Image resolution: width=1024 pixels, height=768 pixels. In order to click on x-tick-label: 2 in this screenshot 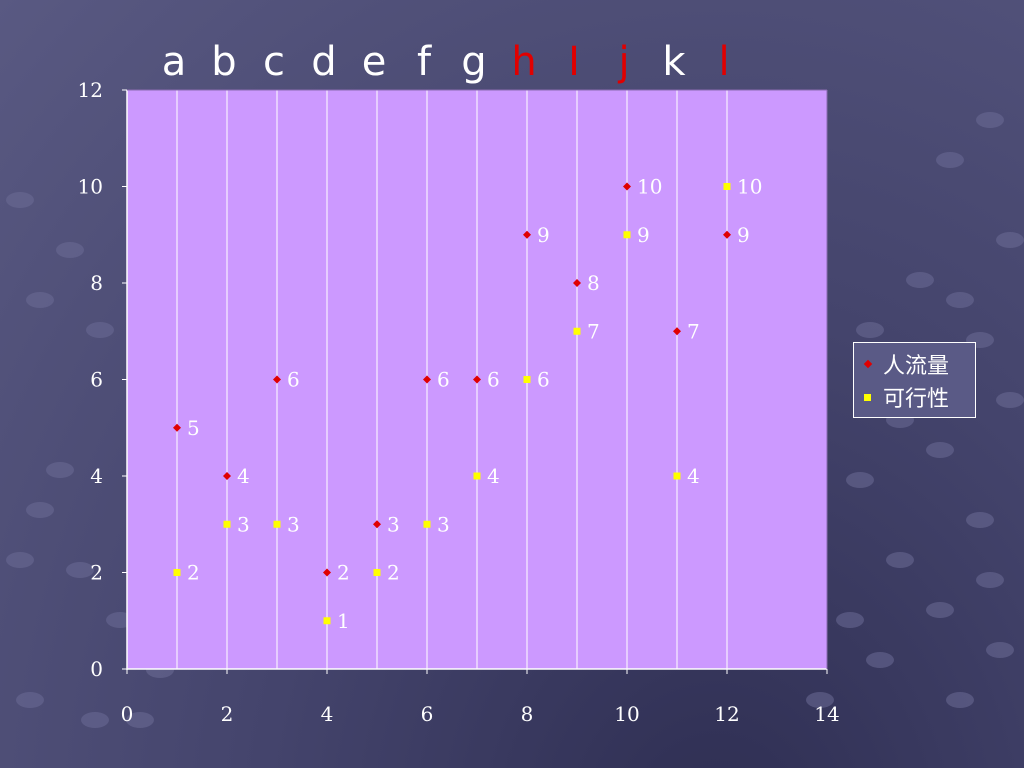, I will do `click(227, 714)`.